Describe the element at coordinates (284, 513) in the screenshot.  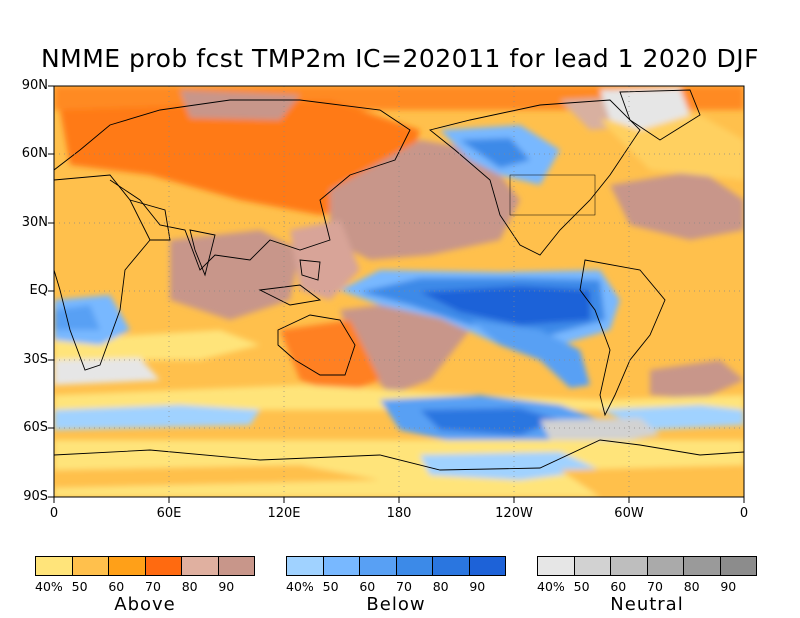
I see `lon-label-120e: 120E` at that location.